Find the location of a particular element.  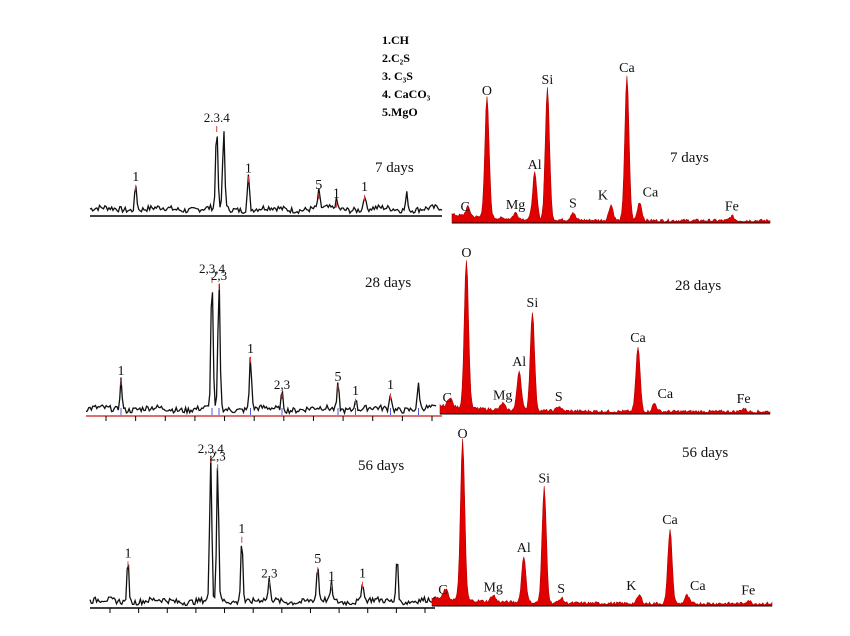

legend-item: 3. C₃S is located at coordinates (397, 76).